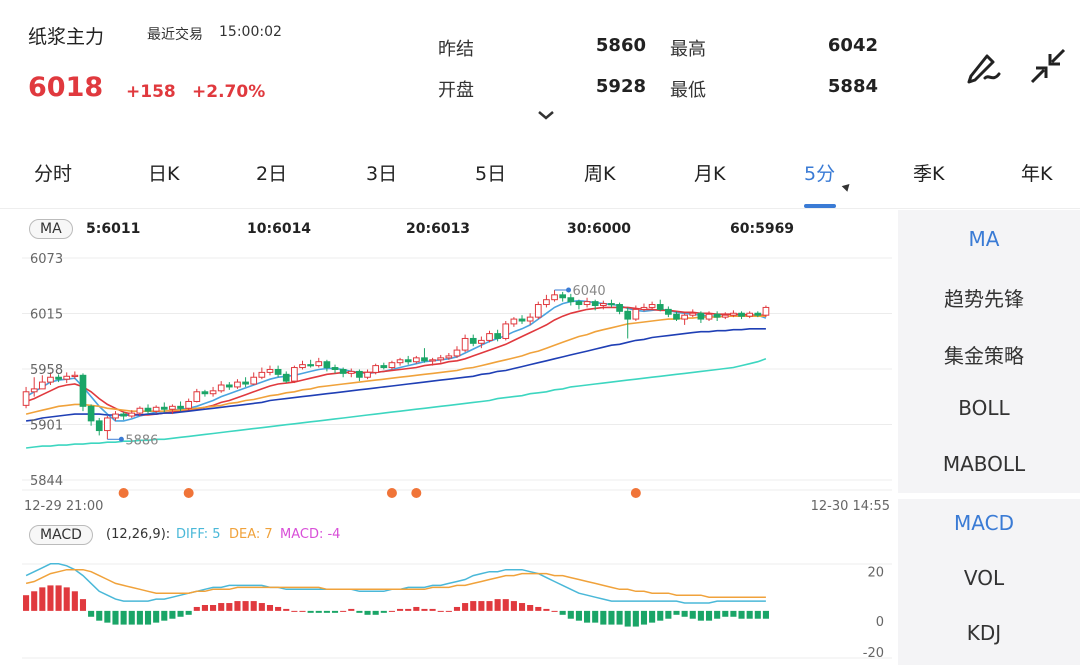 Image resolution: width=1080 pixels, height=665 pixels. I want to click on pen-icon, so click(983, 66).